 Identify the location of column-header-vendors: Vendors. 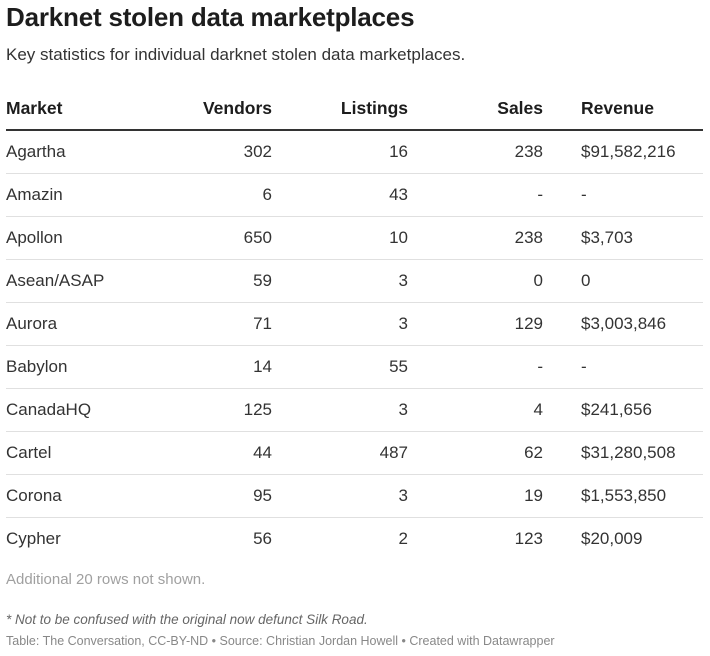
(219, 109).